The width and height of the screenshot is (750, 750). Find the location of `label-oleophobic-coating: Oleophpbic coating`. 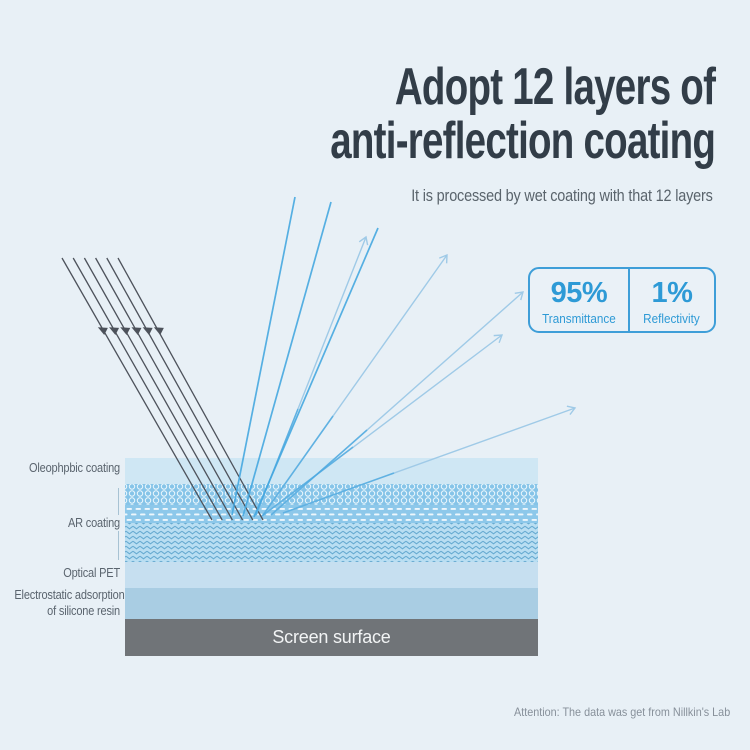

label-oleophobic-coating: Oleophpbic coating is located at coordinates (74, 468).